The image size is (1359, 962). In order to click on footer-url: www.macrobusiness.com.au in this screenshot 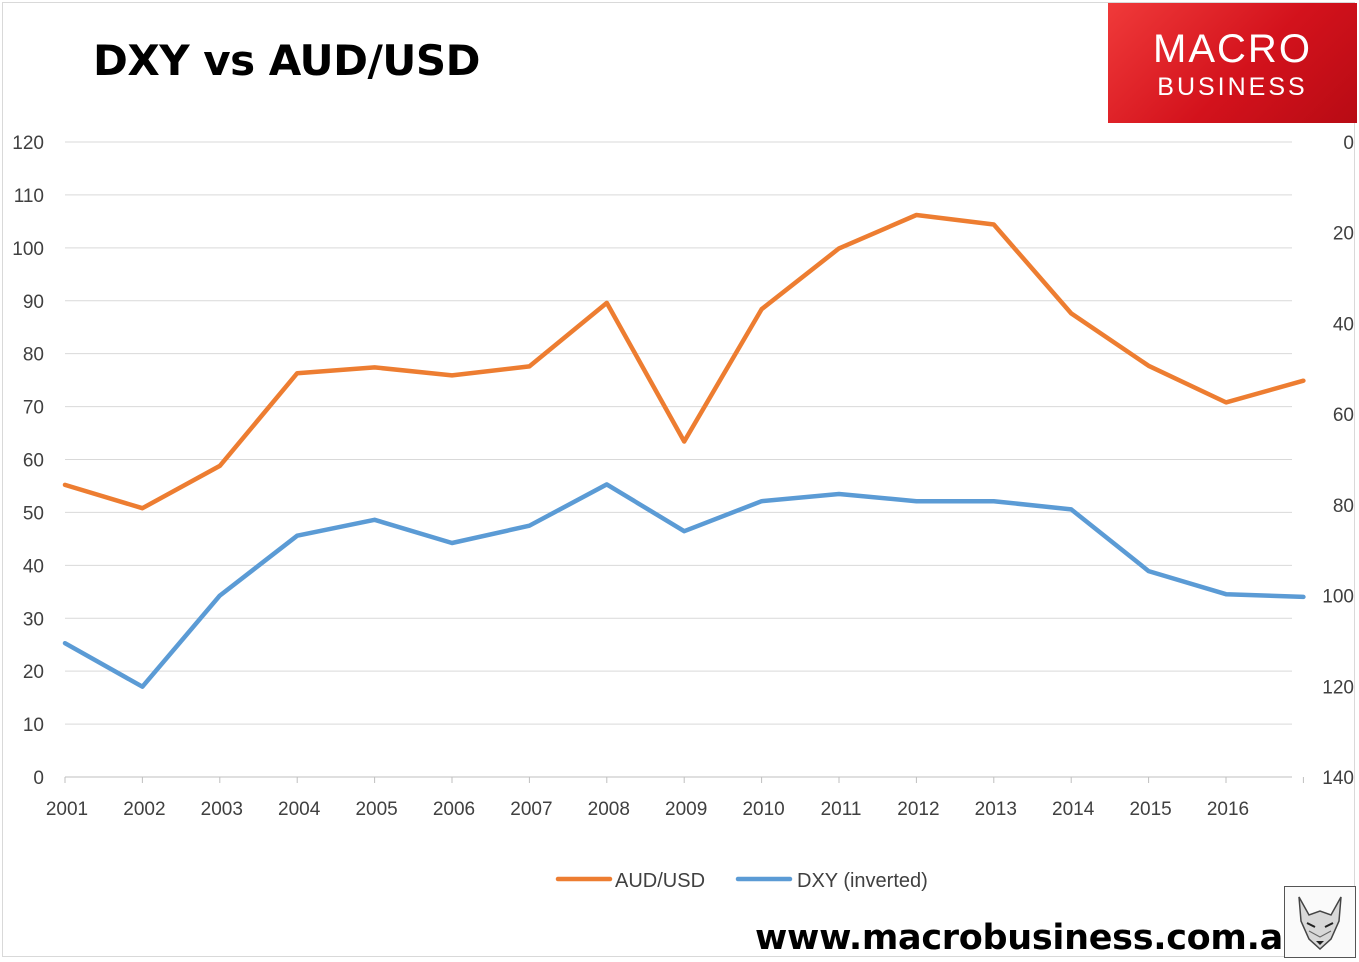, I will do `click(1031, 938)`.